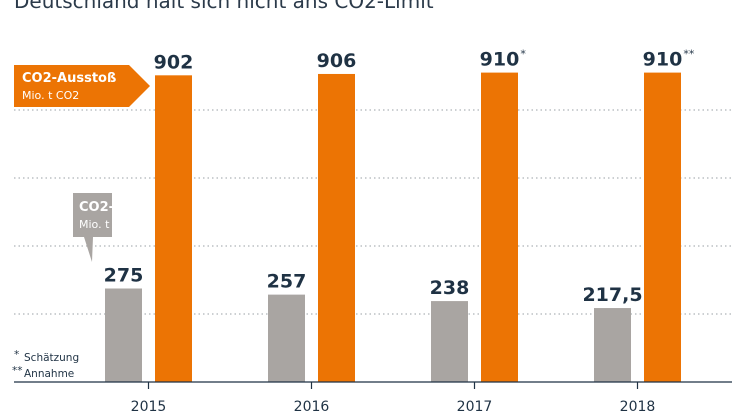 The height and width of the screenshot is (419, 746). Describe the element at coordinates (393, 398) in the screenshot. I see `x-ticks: 2015 2016 2017 2018` at that location.